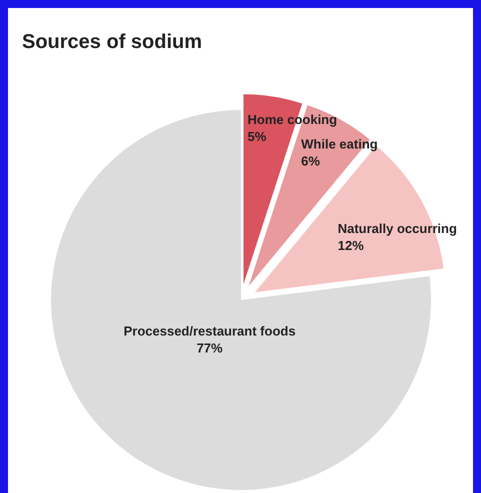 This screenshot has width=481, height=493. Describe the element at coordinates (397, 228) in the screenshot. I see `slice-label: Naturally occurring` at that location.